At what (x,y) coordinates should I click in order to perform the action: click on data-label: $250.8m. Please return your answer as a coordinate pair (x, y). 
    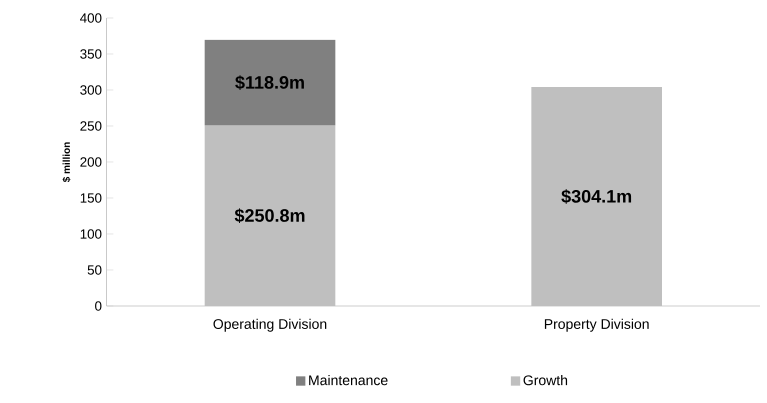
    Looking at the image, I should click on (269, 216).